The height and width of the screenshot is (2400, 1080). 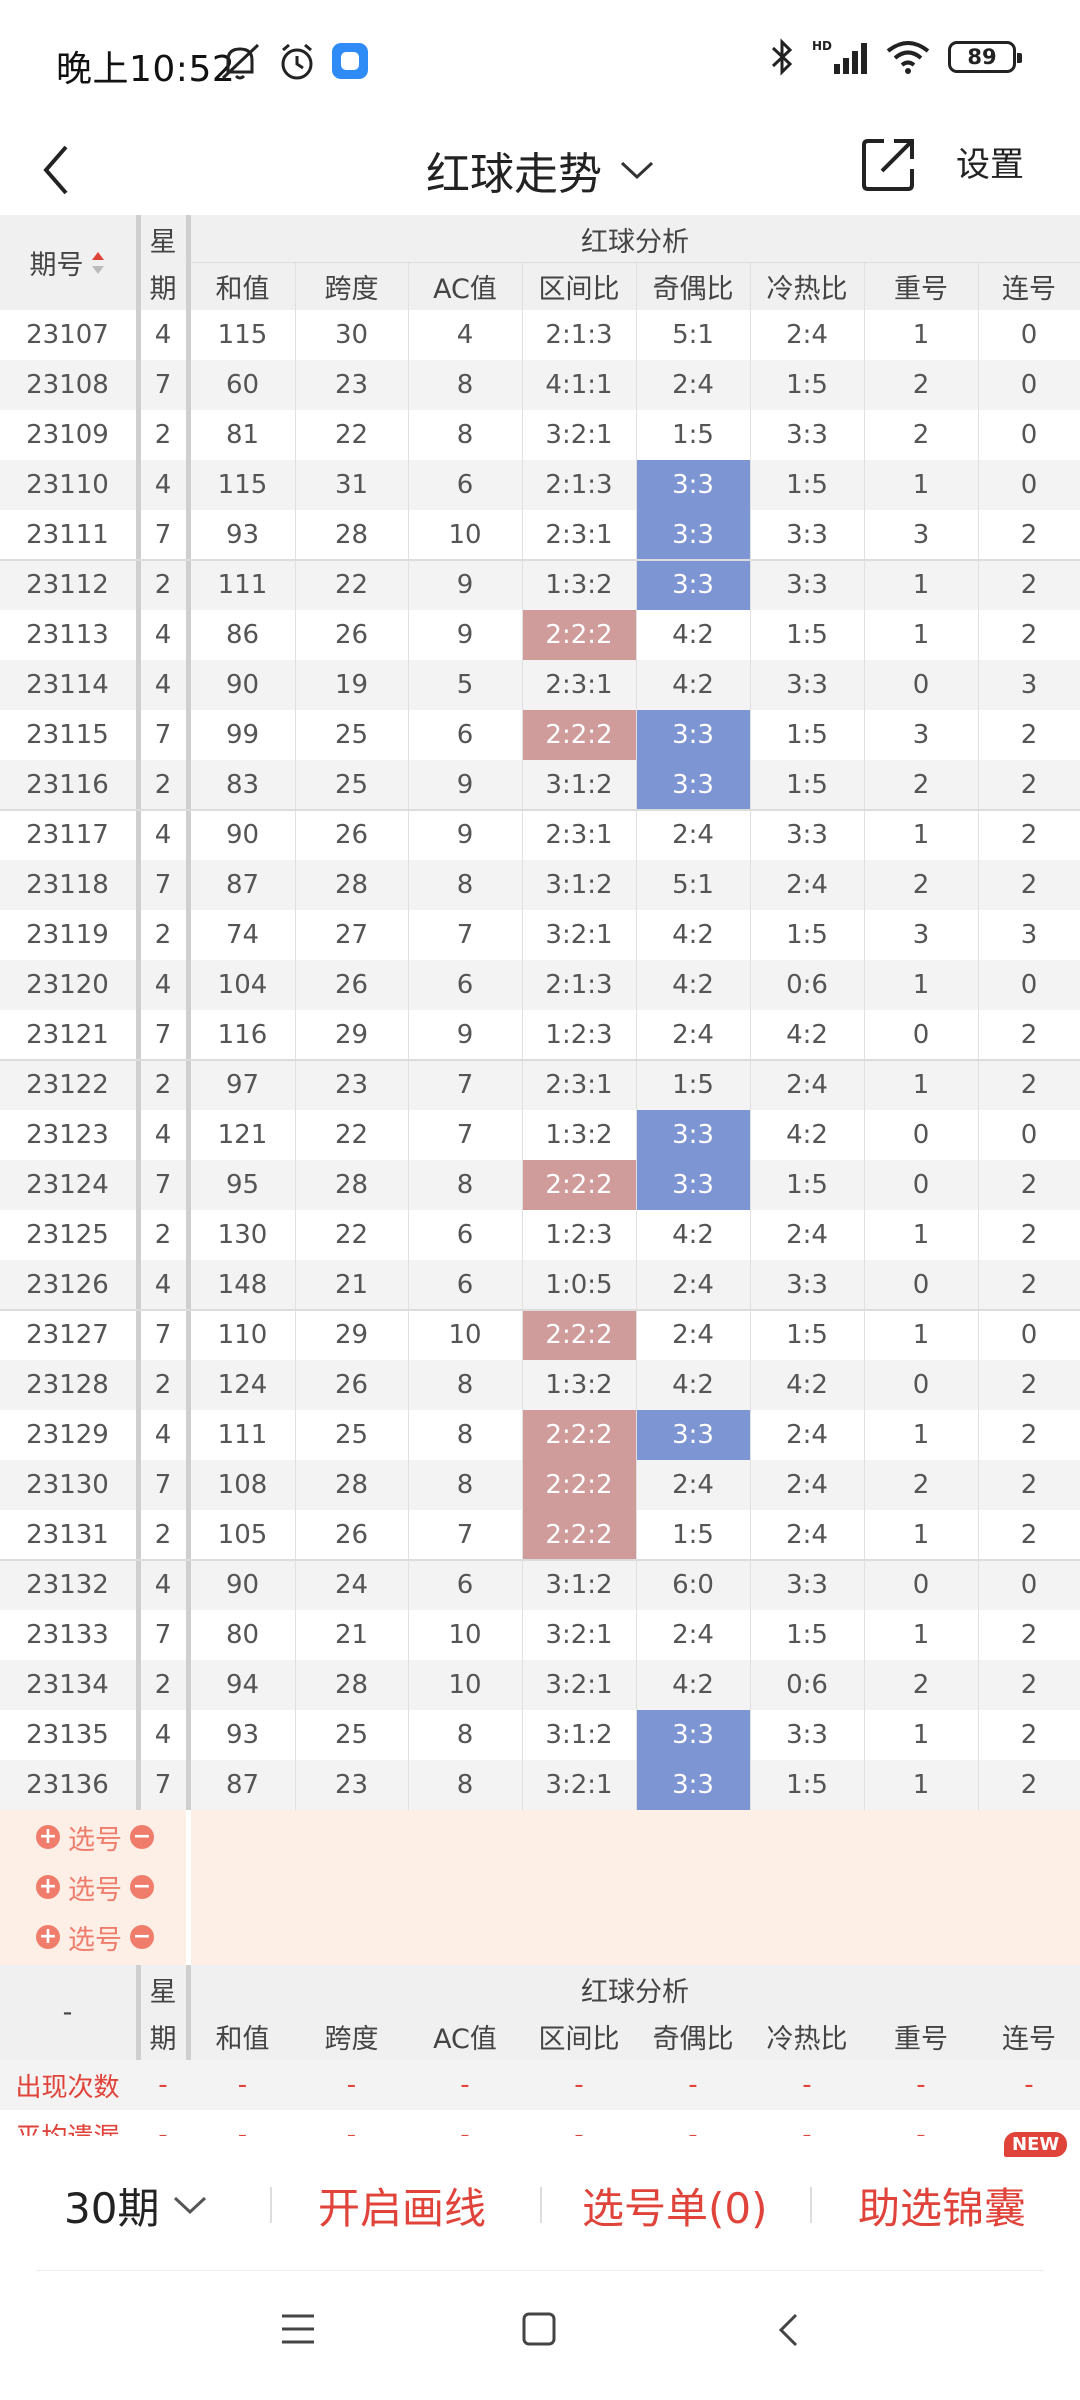 What do you see at coordinates (921, 1135) in the screenshot?
I see `table-cell: 0` at bounding box center [921, 1135].